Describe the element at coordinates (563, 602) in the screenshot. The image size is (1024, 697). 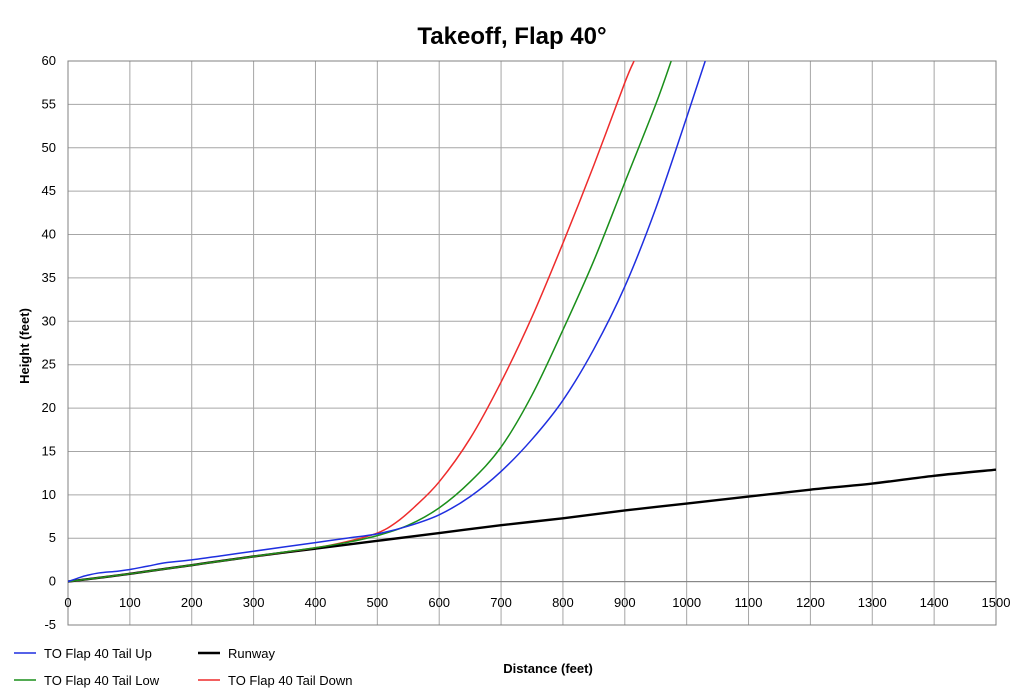
I see `x-tick-label: 800` at that location.